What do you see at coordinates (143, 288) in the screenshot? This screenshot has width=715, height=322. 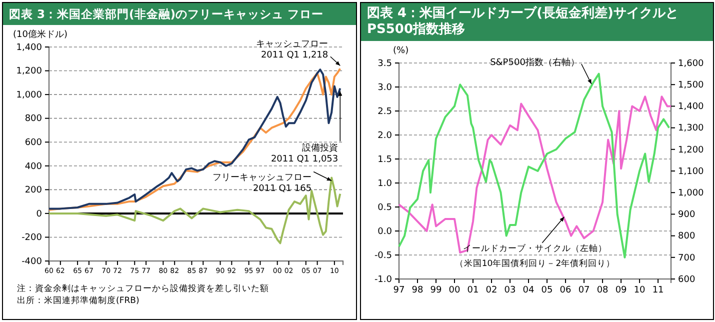 I see `text: 注：資金余剰はキャッシュフローから設備投資を差し引いた額` at bounding box center [143, 288].